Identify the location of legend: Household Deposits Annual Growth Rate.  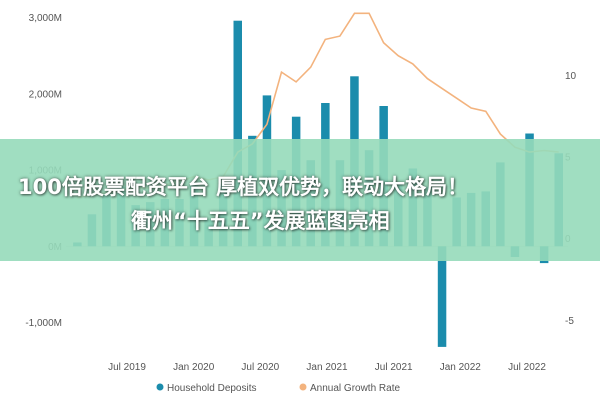
(278, 388).